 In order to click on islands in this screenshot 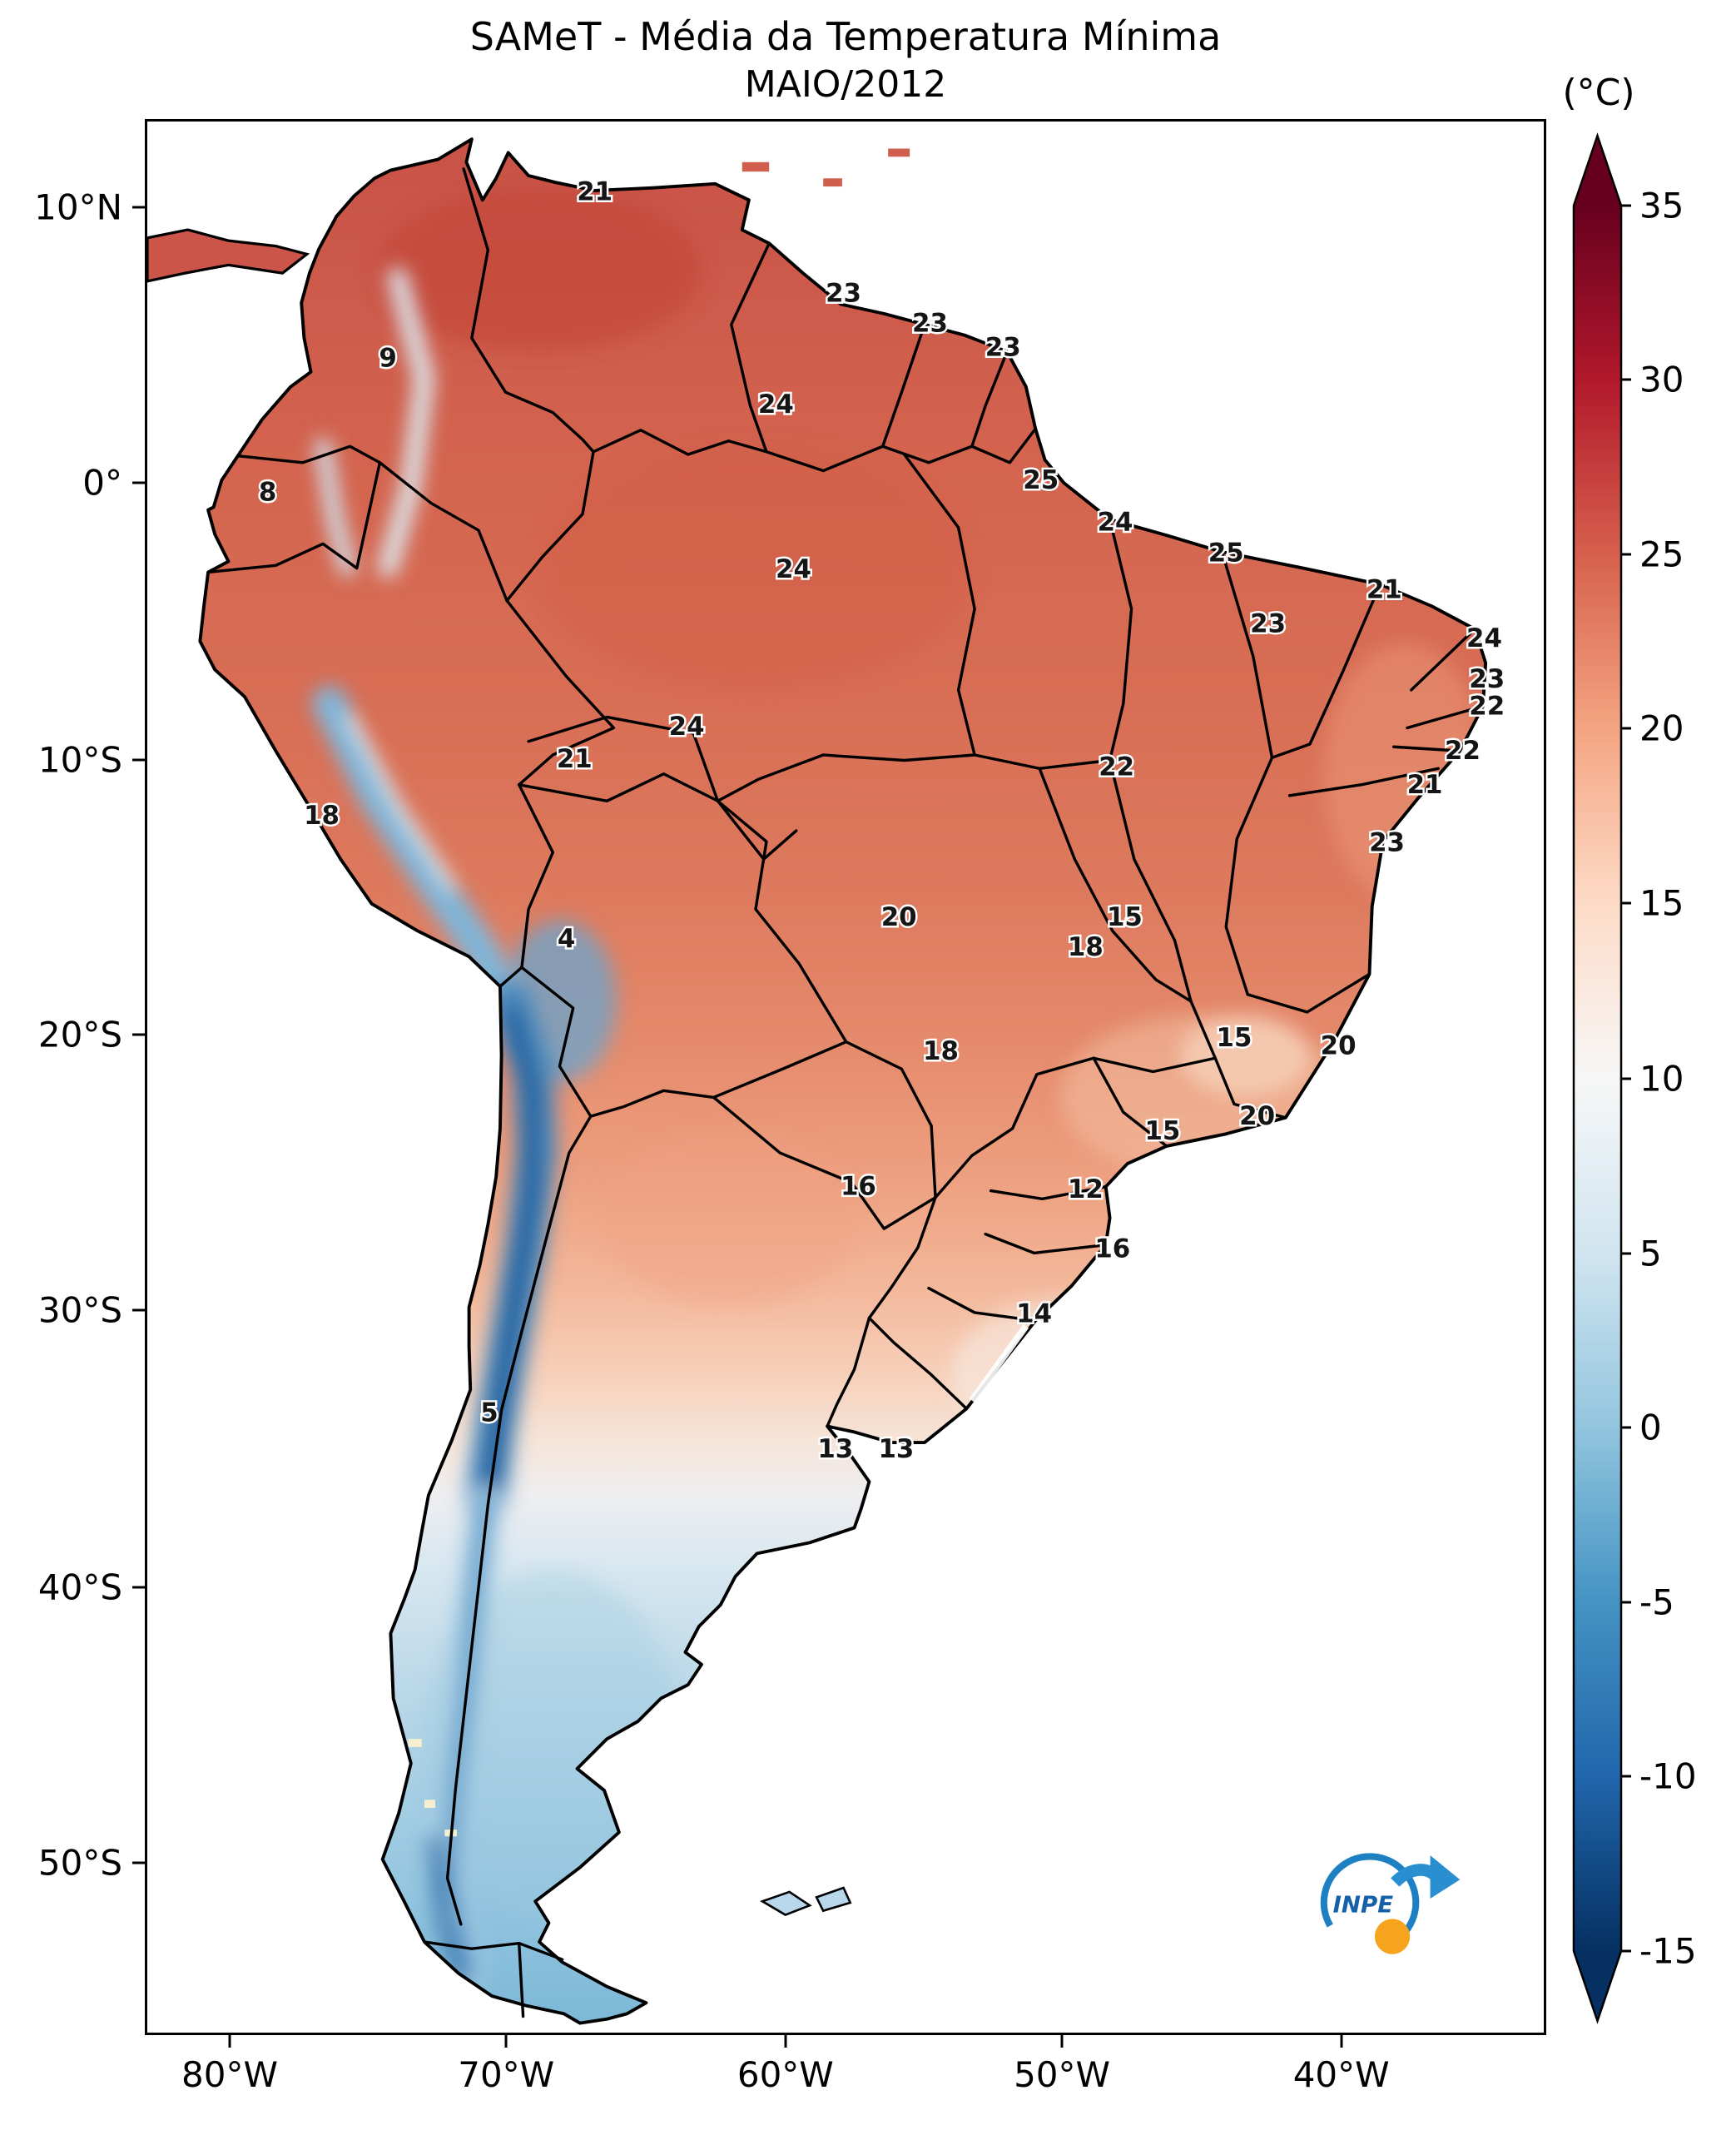, I will do `click(826, 1032)`.